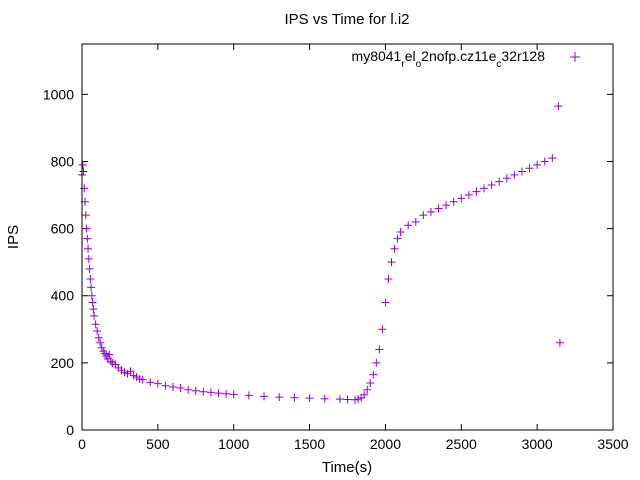 The width and height of the screenshot is (640, 480). What do you see at coordinates (63, 296) in the screenshot?
I see `y-tick-label: 400` at bounding box center [63, 296].